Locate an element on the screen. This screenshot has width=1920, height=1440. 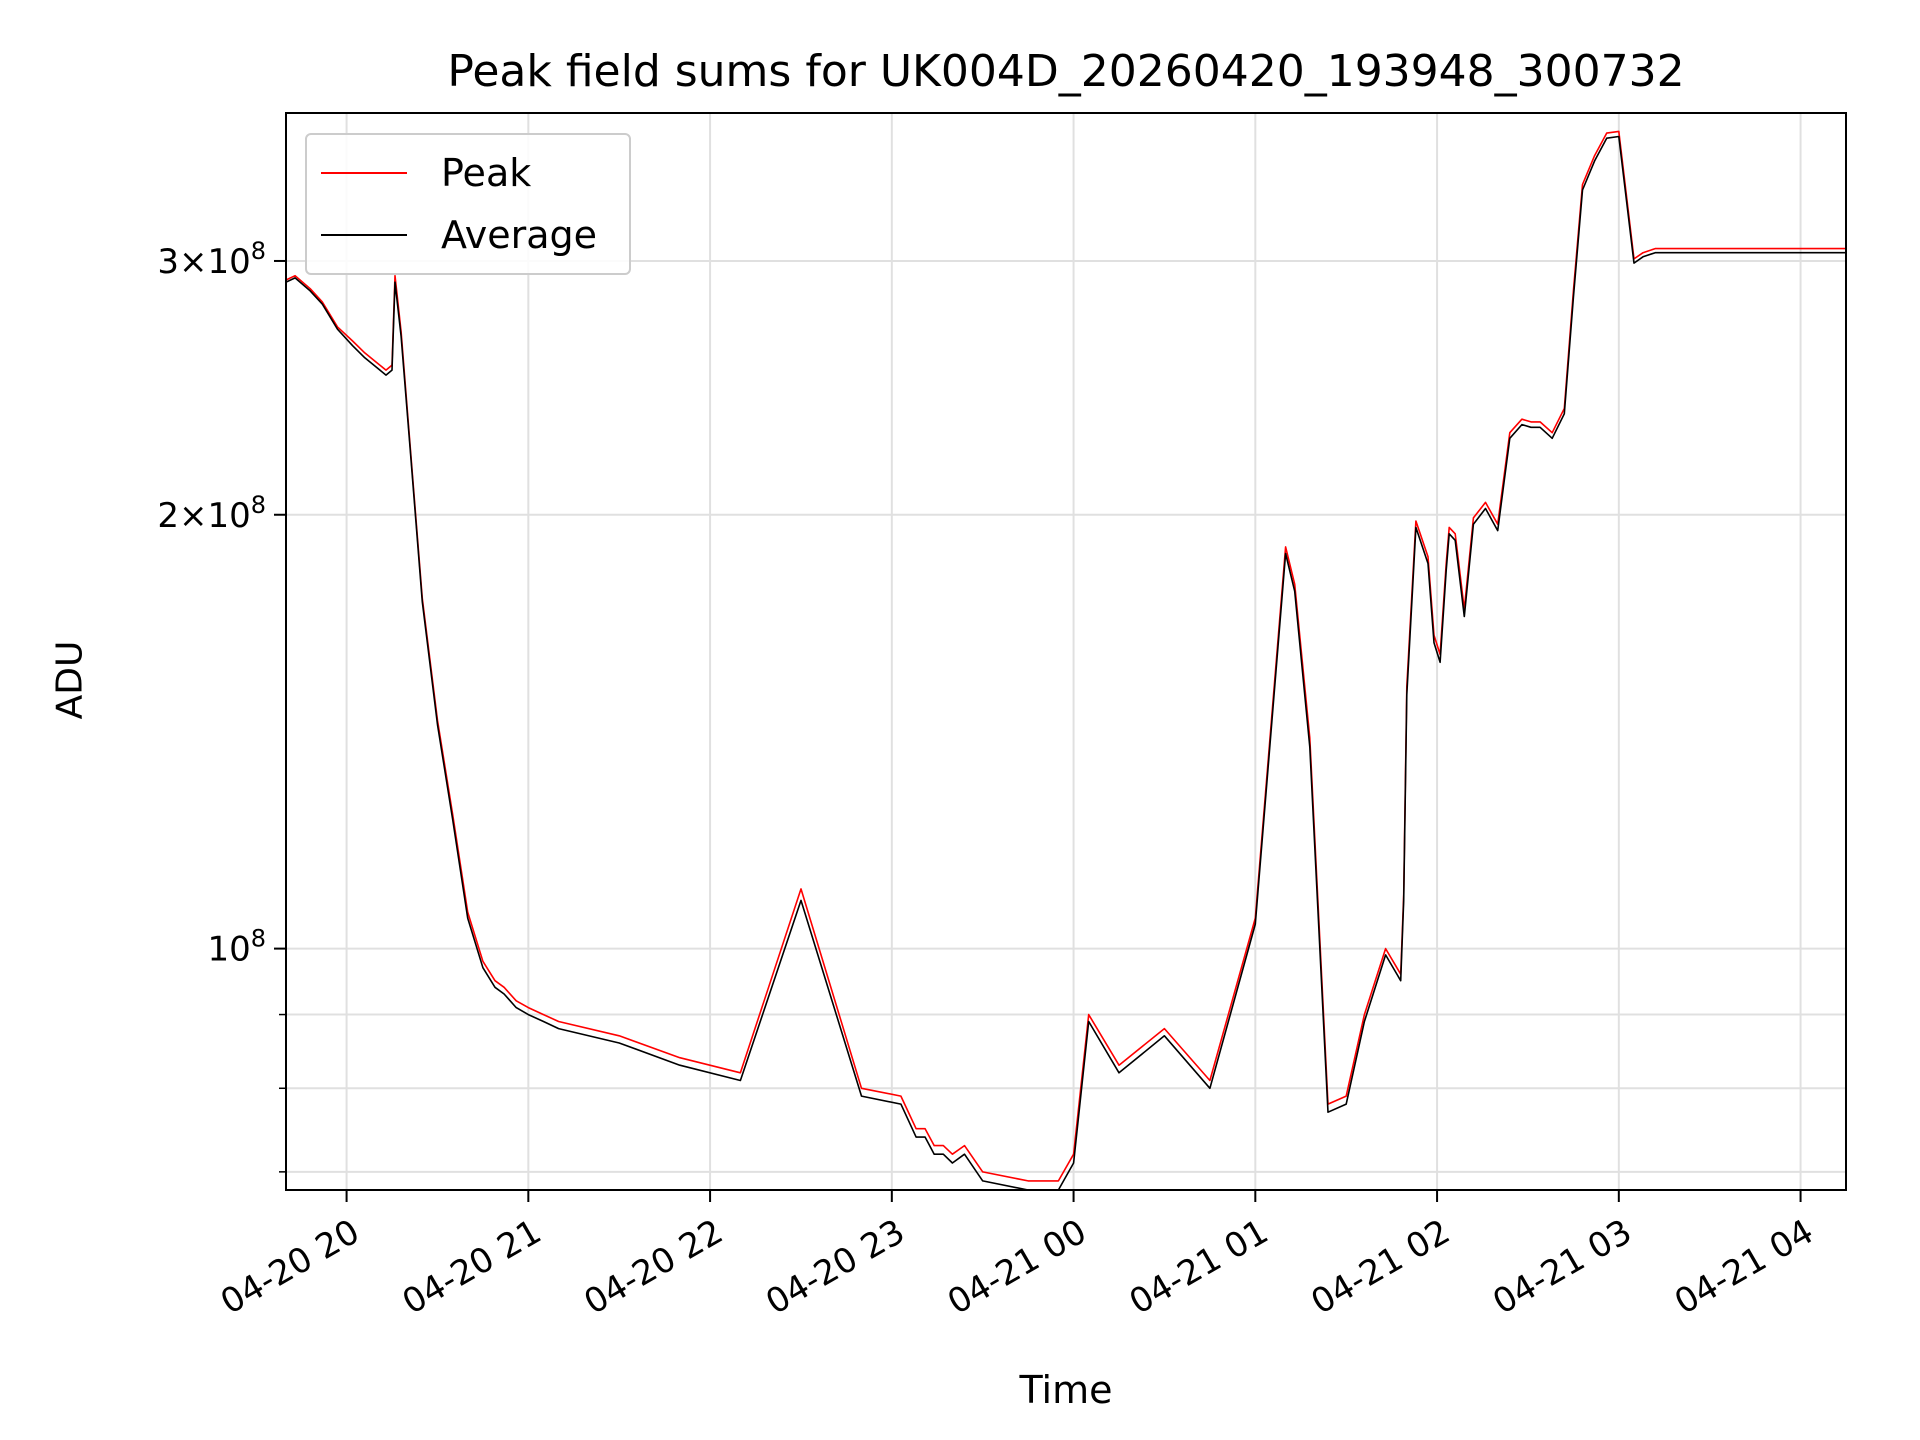
x-tick-label: 04-21 03 is located at coordinates (1562, 1267).